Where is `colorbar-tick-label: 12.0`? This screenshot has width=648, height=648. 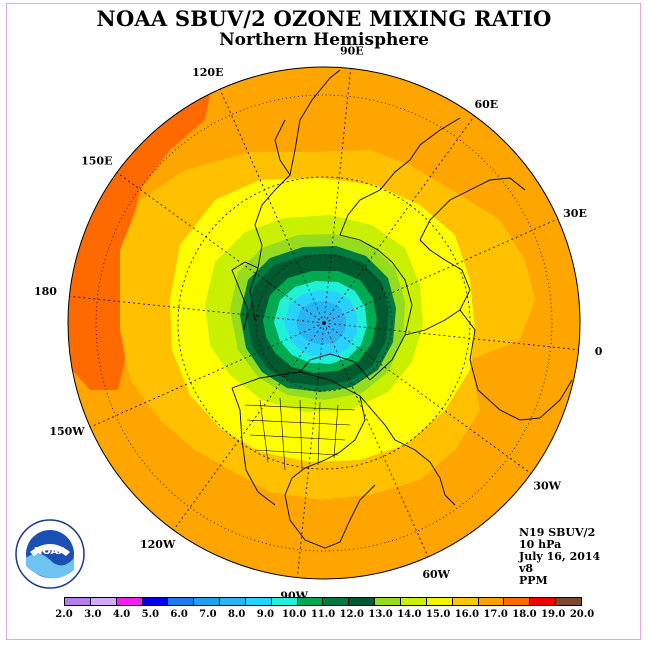
colorbar-tick-label: 12.0 is located at coordinates (351, 614).